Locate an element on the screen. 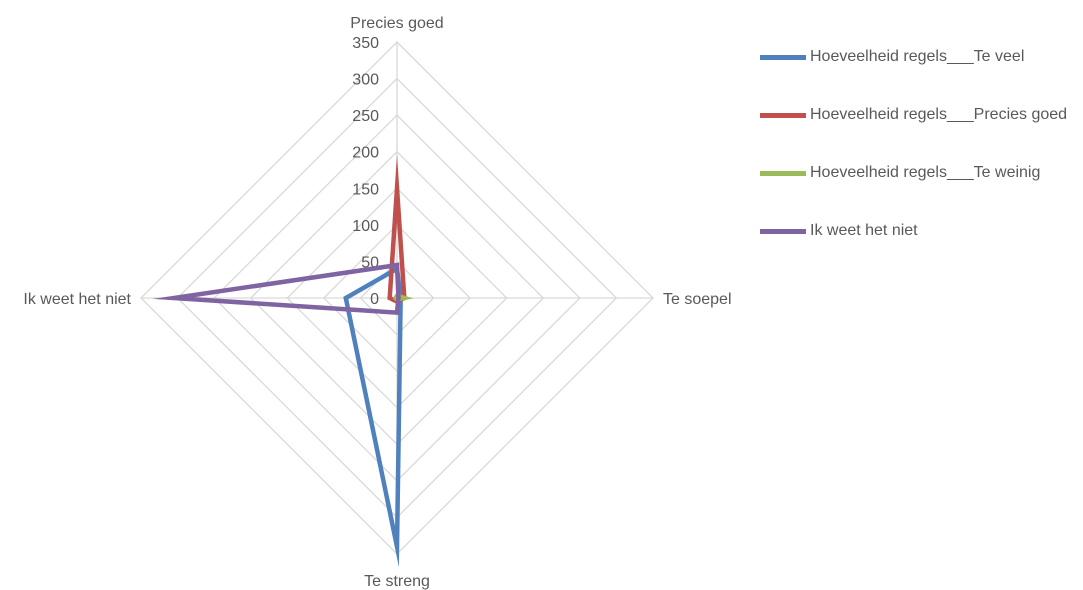 The image size is (1083, 590). legend-item: Hoeveelheid regels___Te veel is located at coordinates (913, 57).